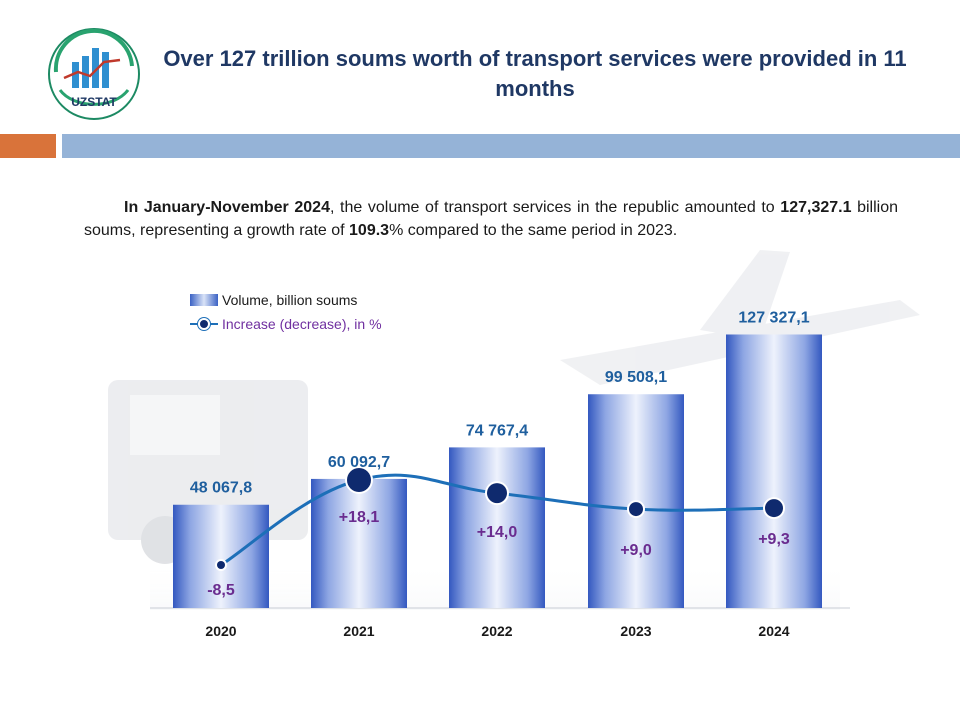  I want to click on x-tick-2021: 2021, so click(358, 631).